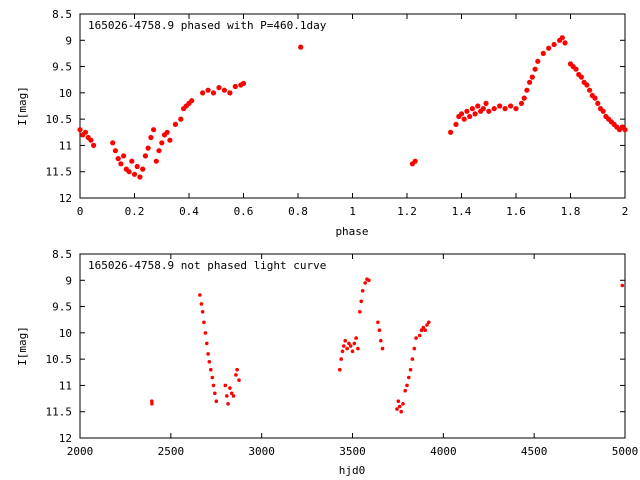  What do you see at coordinates (625, 211) in the screenshot?
I see `x-tick-label: 2` at bounding box center [625, 211].